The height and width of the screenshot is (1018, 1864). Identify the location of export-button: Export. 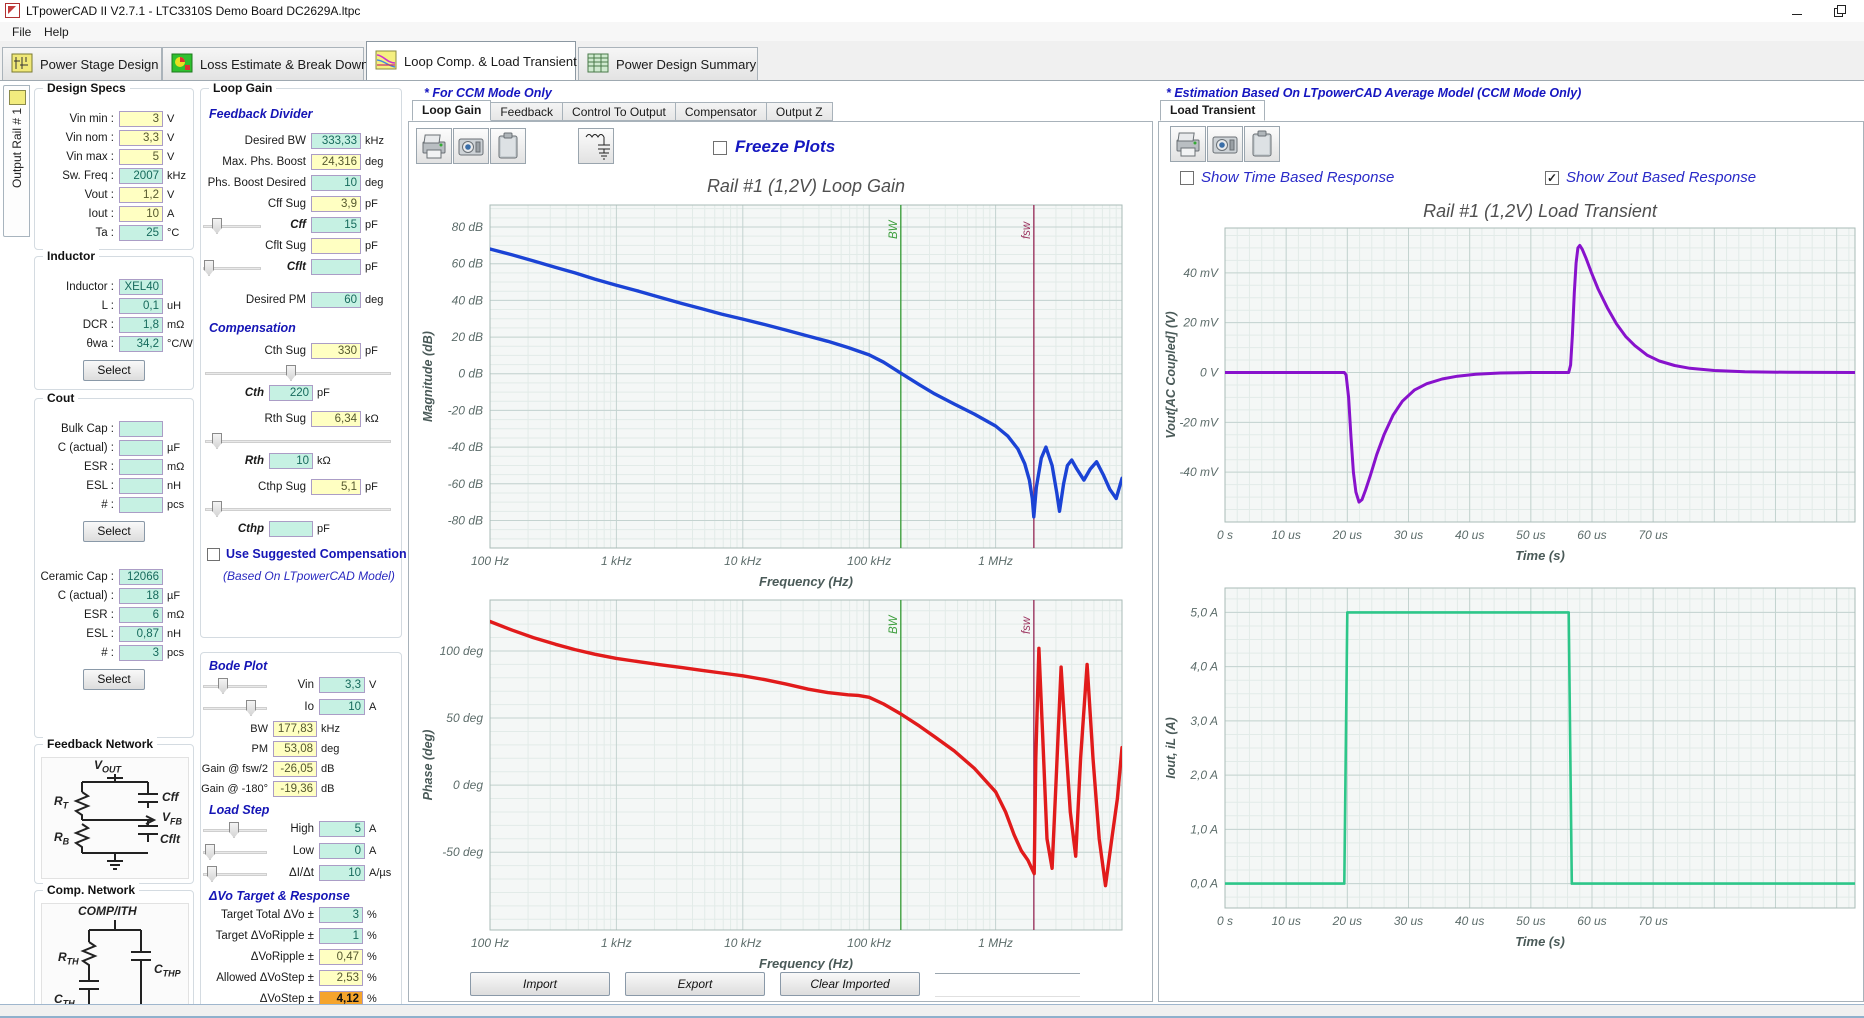
(695, 984).